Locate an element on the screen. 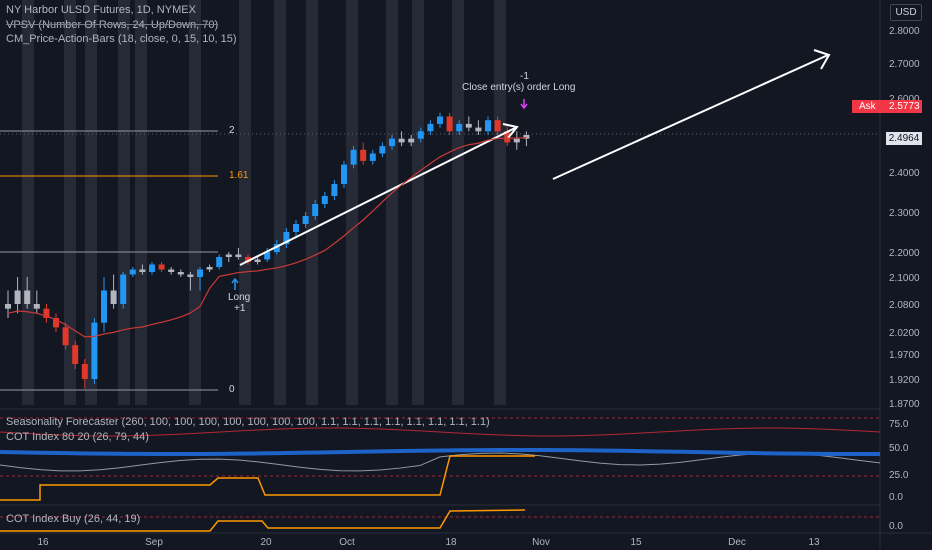  close-order-label: Close entry(s) order Long is located at coordinates (519, 87).